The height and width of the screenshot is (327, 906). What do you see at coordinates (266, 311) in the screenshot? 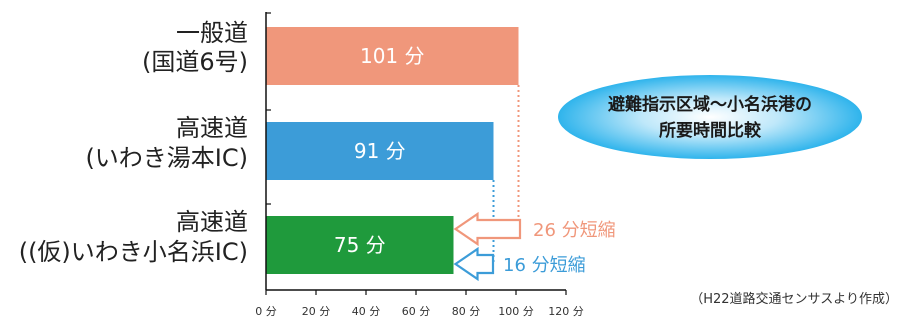
I see `x-tick-label-0: 0 分` at bounding box center [266, 311].